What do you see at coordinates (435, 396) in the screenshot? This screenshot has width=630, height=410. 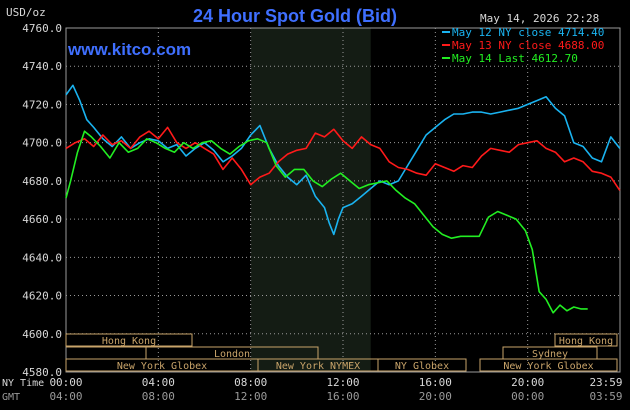 I see `gmt-tick-label: 20:00` at bounding box center [435, 396].